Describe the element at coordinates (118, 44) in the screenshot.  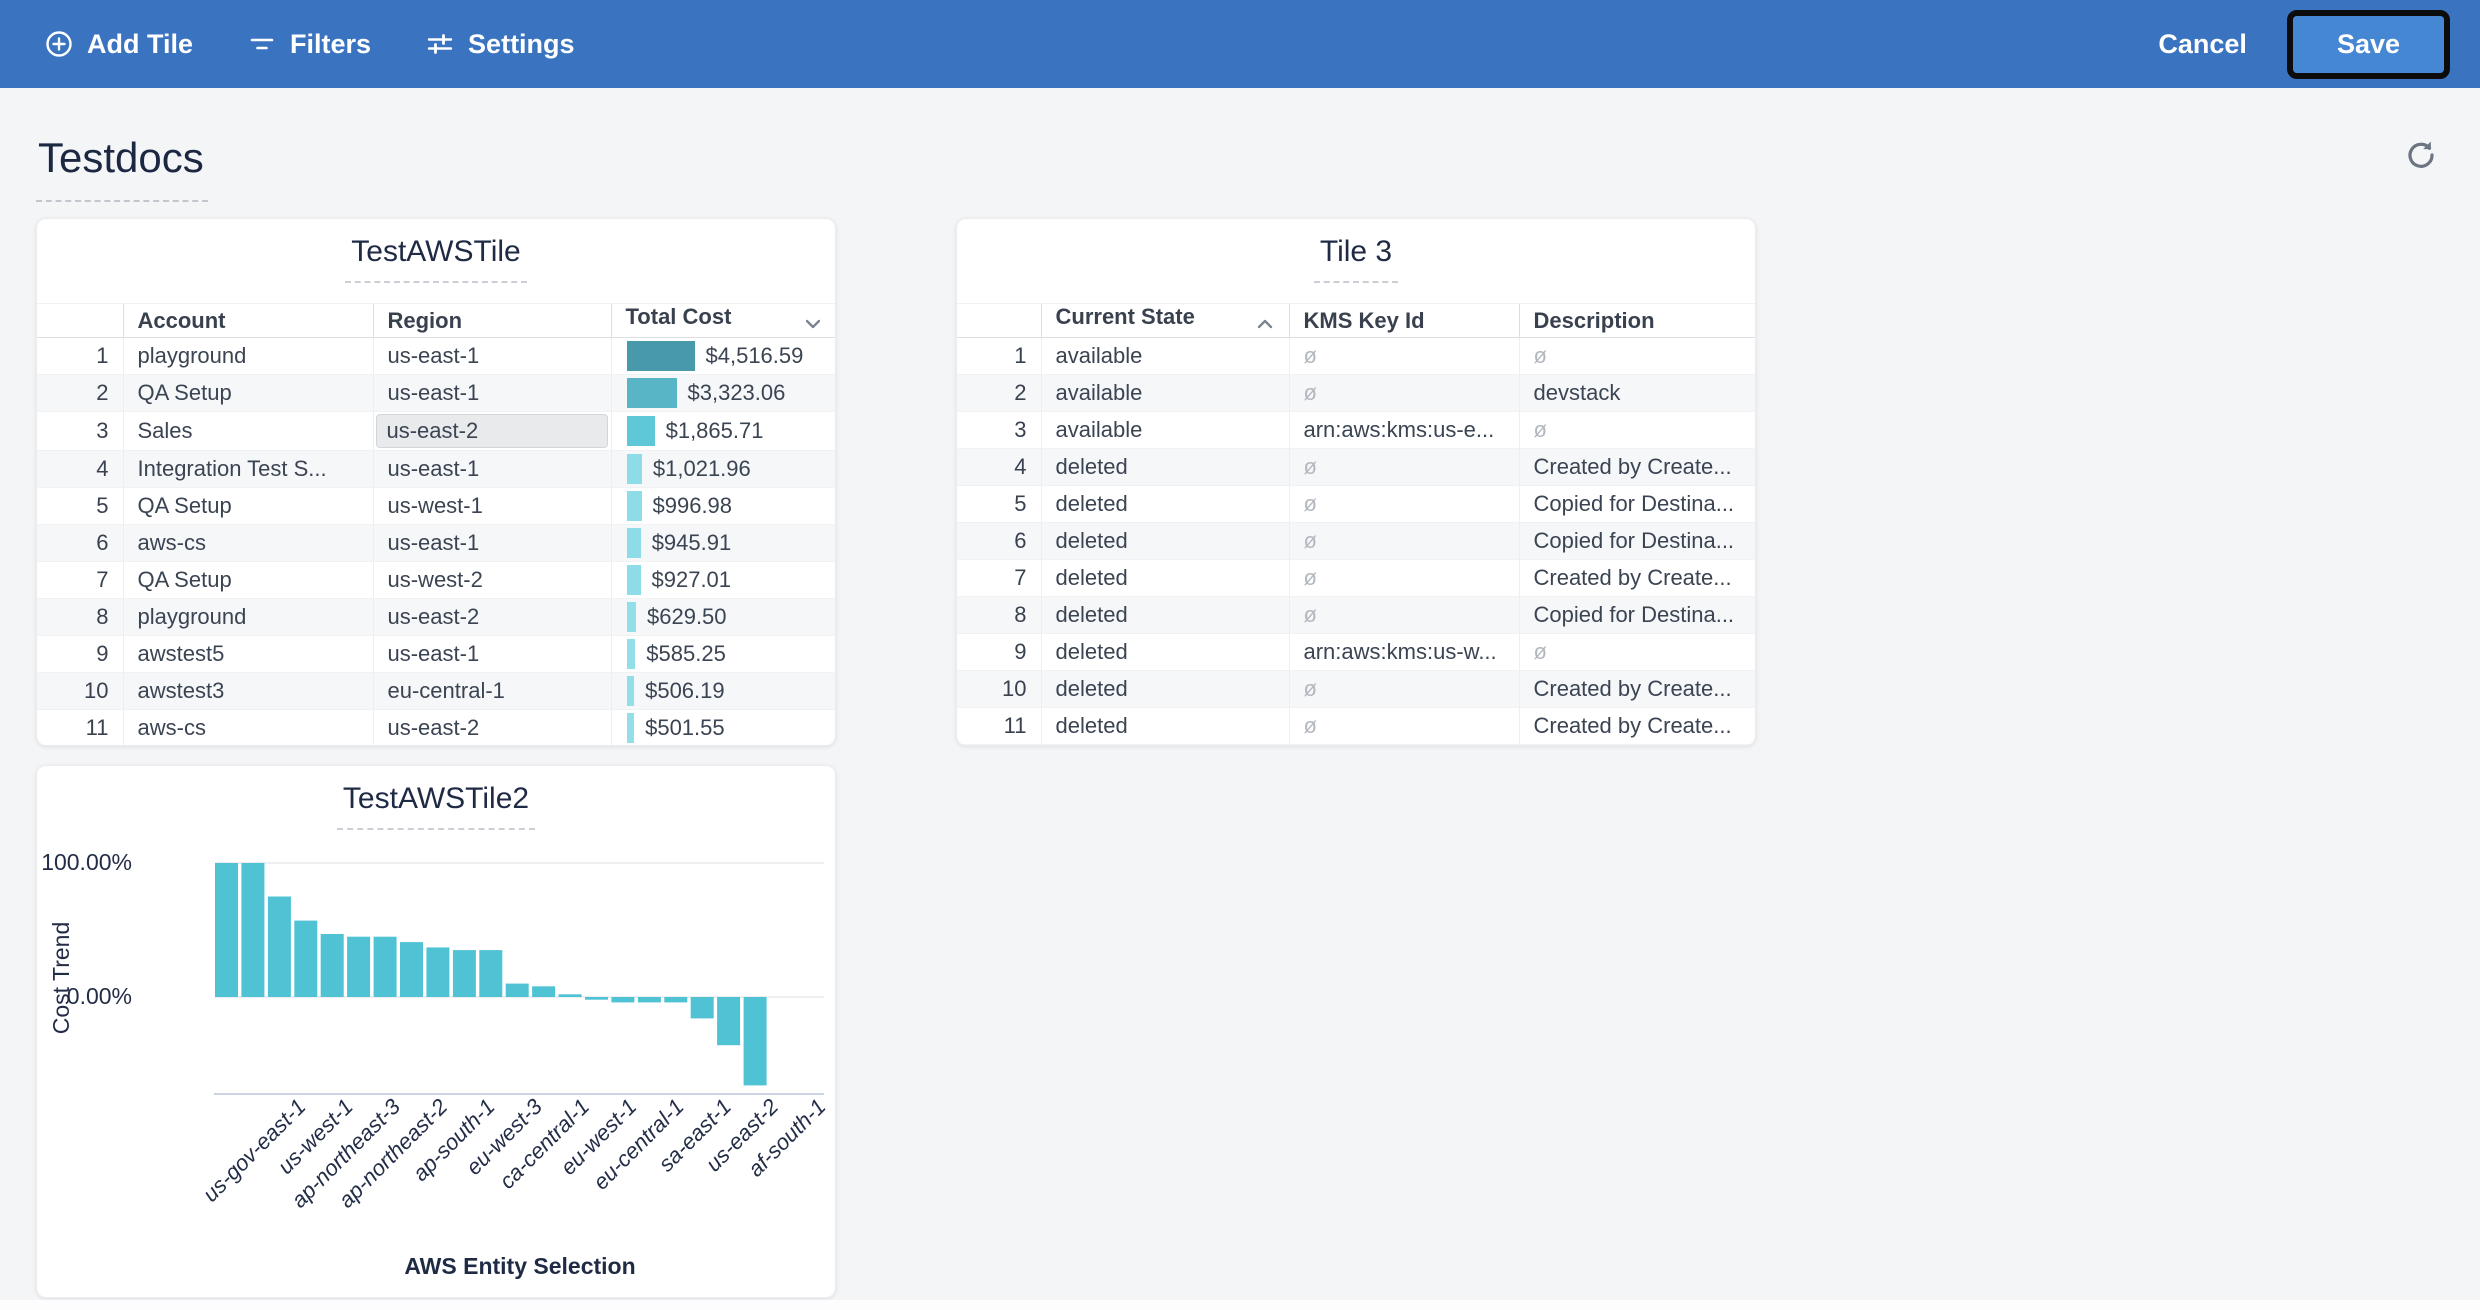
I see `add-tile-button: Add Tile` at that location.